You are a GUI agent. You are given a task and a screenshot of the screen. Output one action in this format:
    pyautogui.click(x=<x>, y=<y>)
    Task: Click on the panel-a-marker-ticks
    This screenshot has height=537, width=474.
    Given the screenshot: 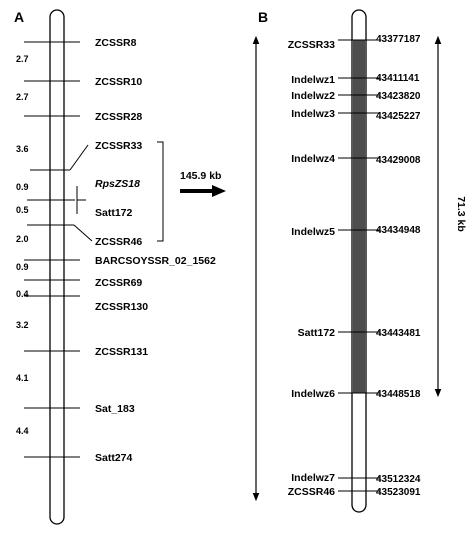 What is the action you would take?
    pyautogui.click(x=52, y=249)
    